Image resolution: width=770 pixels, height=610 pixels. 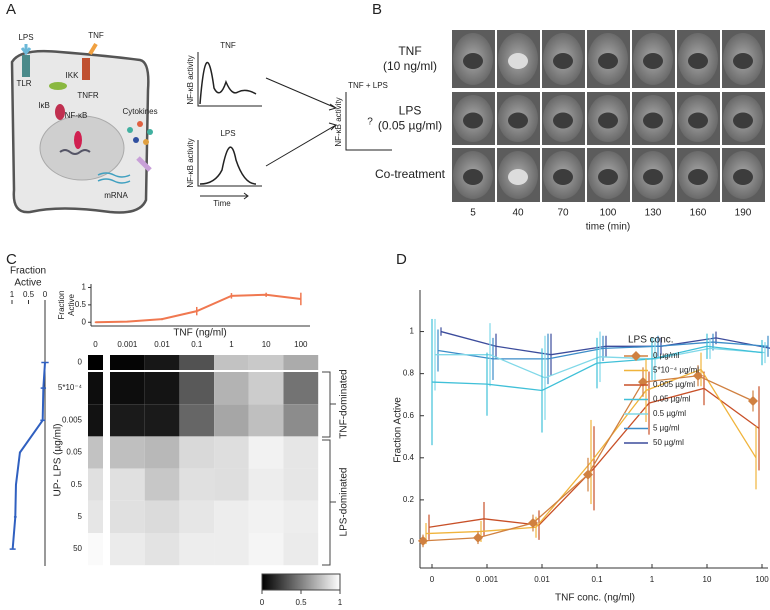 I want to click on colorbar-tick-label: 1, so click(x=340, y=602).